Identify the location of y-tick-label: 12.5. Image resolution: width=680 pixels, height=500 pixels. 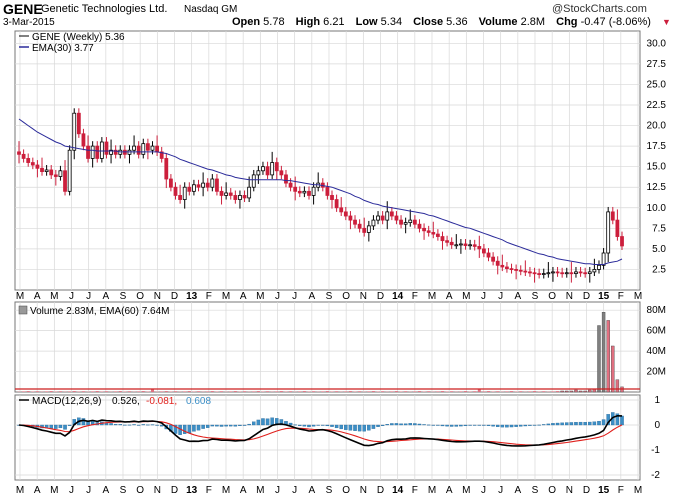
(657, 187).